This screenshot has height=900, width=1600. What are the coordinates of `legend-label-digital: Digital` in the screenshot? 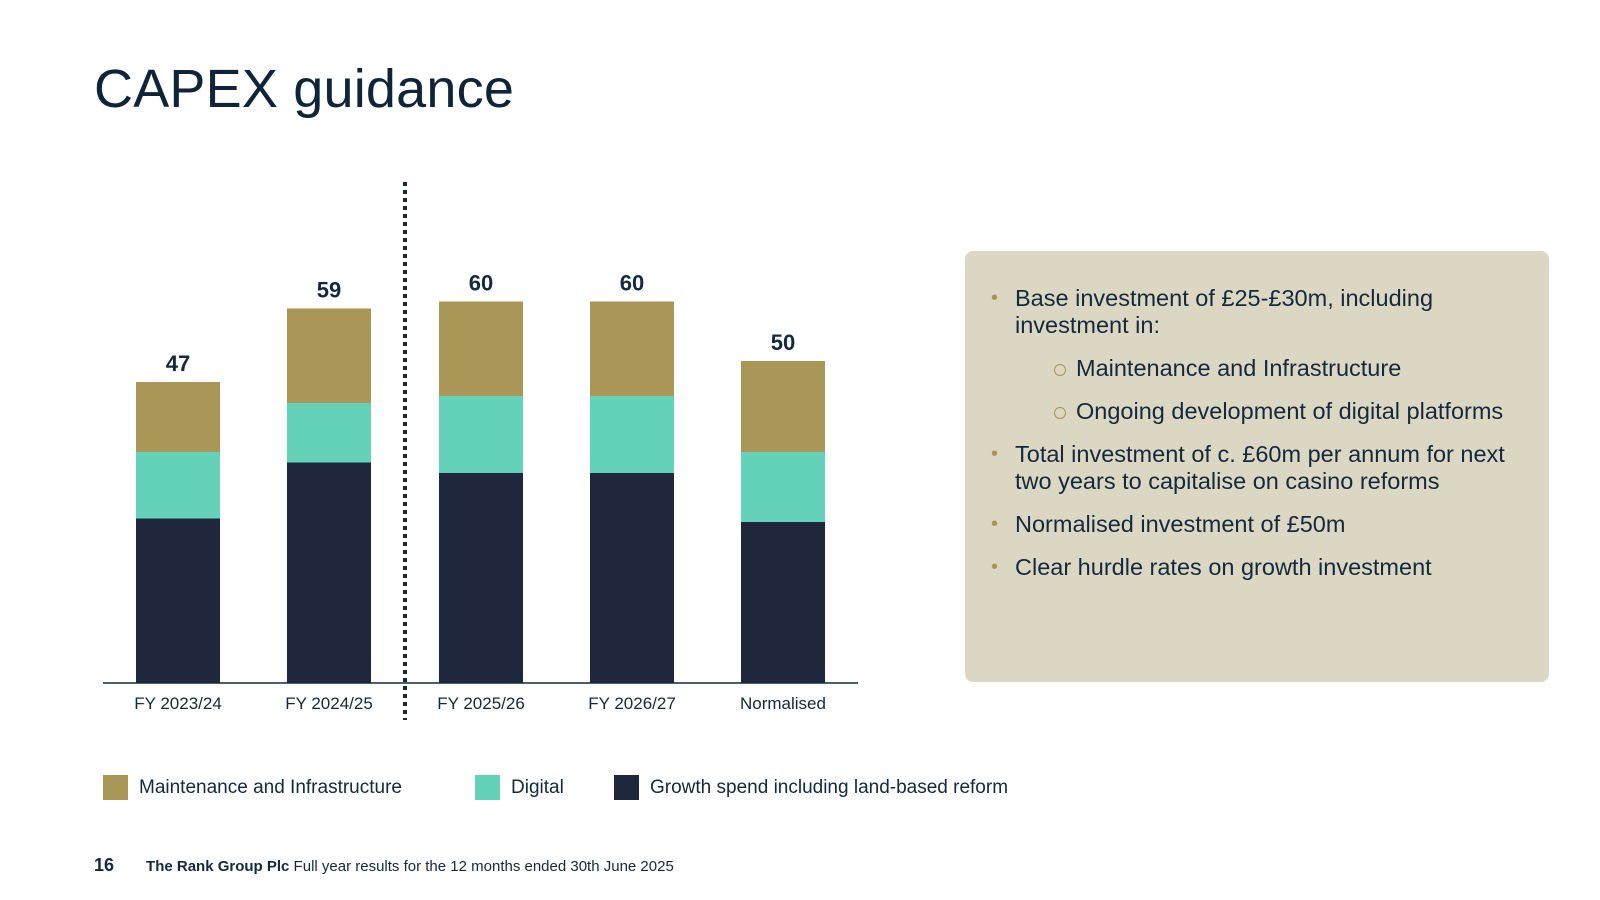 It's located at (537, 787).